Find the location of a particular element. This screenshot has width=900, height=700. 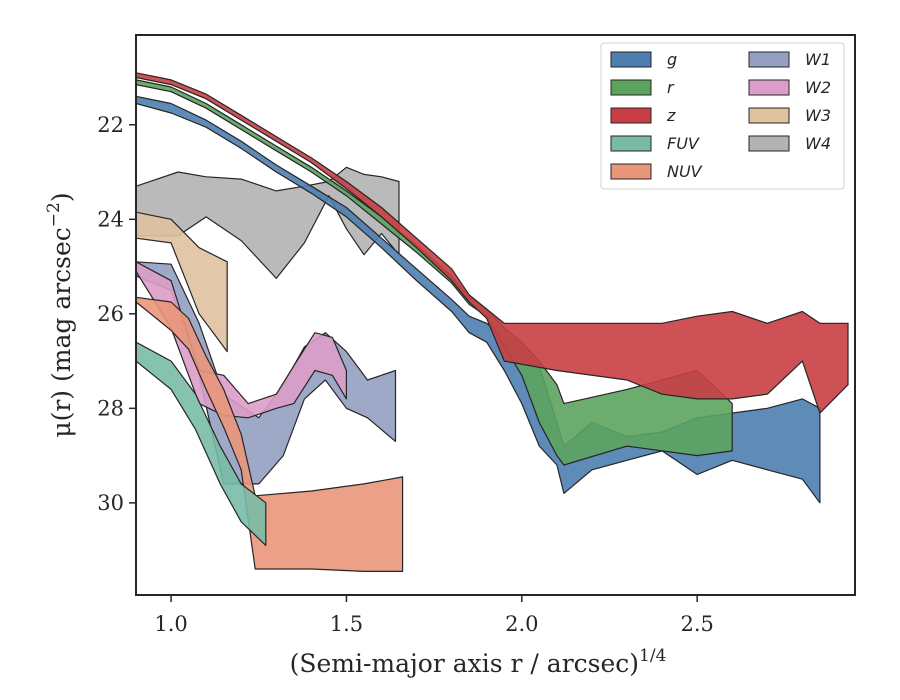

x-tick-label: 1.5 is located at coordinates (346, 624).